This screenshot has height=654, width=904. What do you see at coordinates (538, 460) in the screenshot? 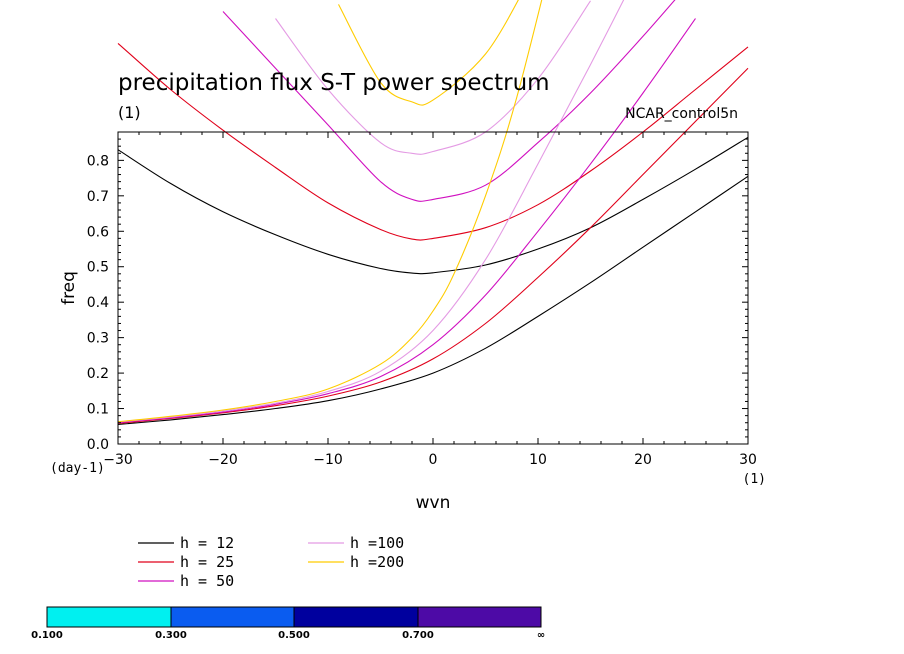
I see `x-tick-label: 10` at bounding box center [538, 460].